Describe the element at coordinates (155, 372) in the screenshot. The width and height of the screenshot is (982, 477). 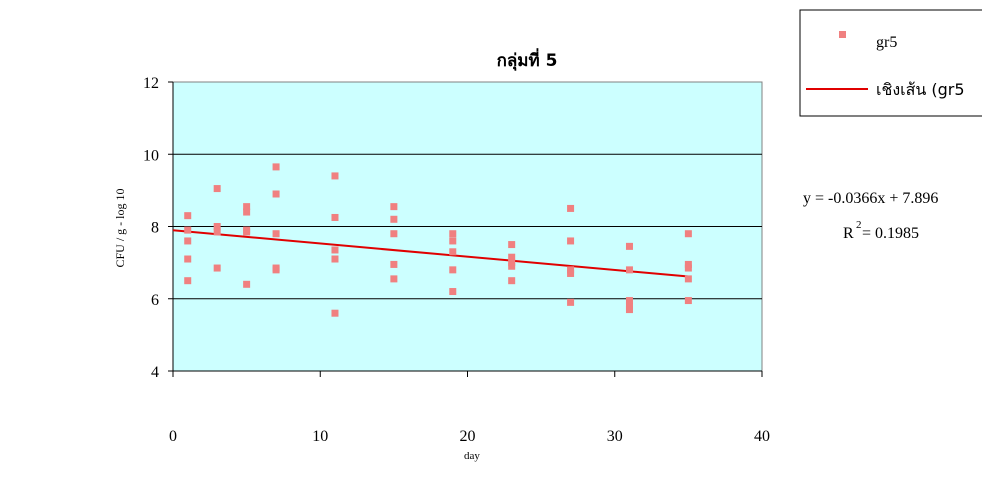
I see `y-tick-label-4: 4` at that location.